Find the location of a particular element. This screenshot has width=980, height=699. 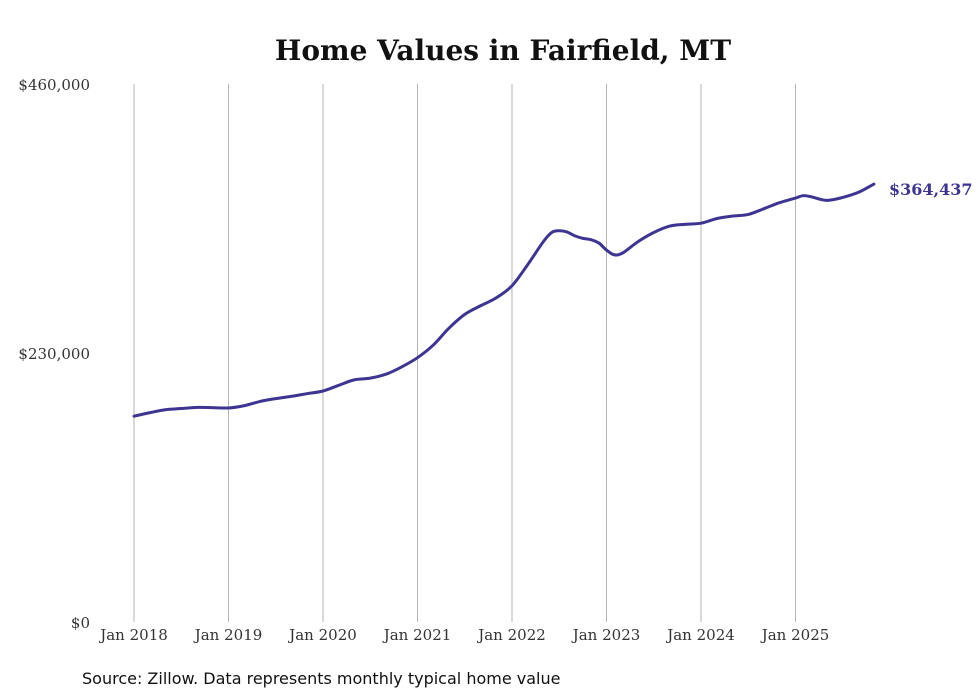

chart-title: Home Values in Fairfield, MT is located at coordinates (503, 50).